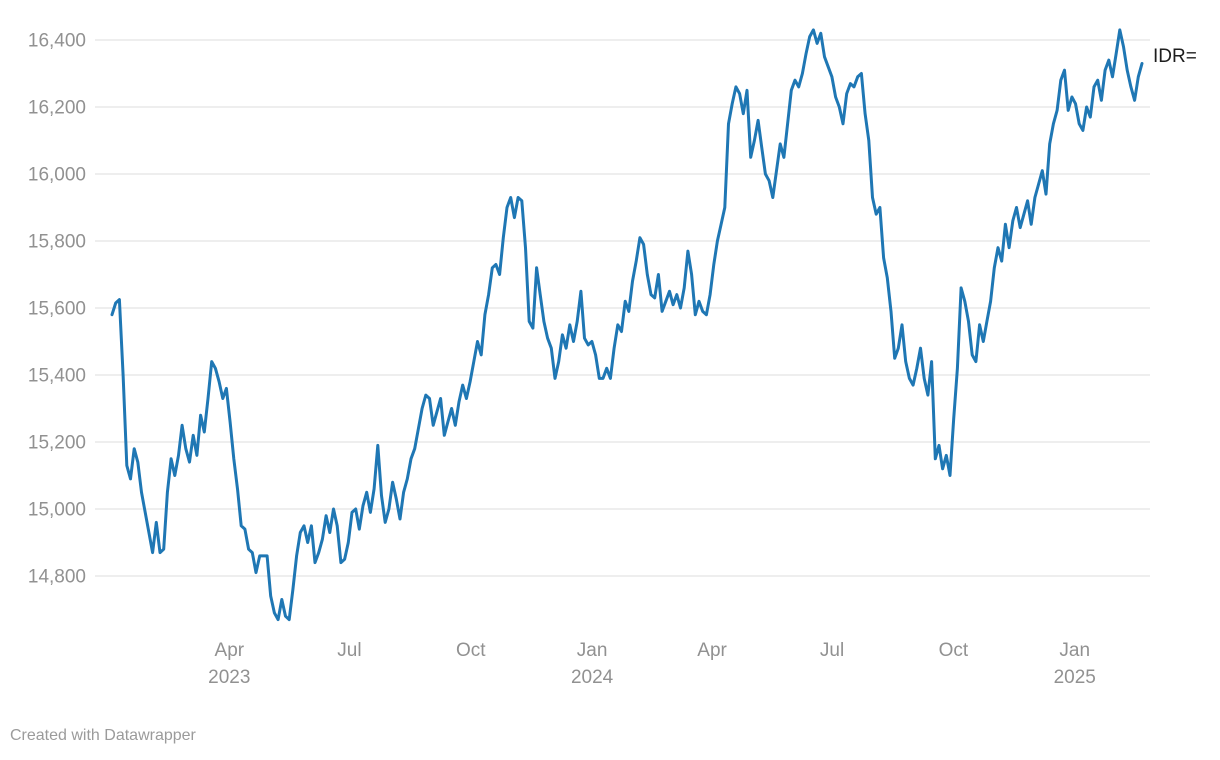  What do you see at coordinates (592, 677) in the screenshot?
I see `x-tick-year-label: 2024` at bounding box center [592, 677].